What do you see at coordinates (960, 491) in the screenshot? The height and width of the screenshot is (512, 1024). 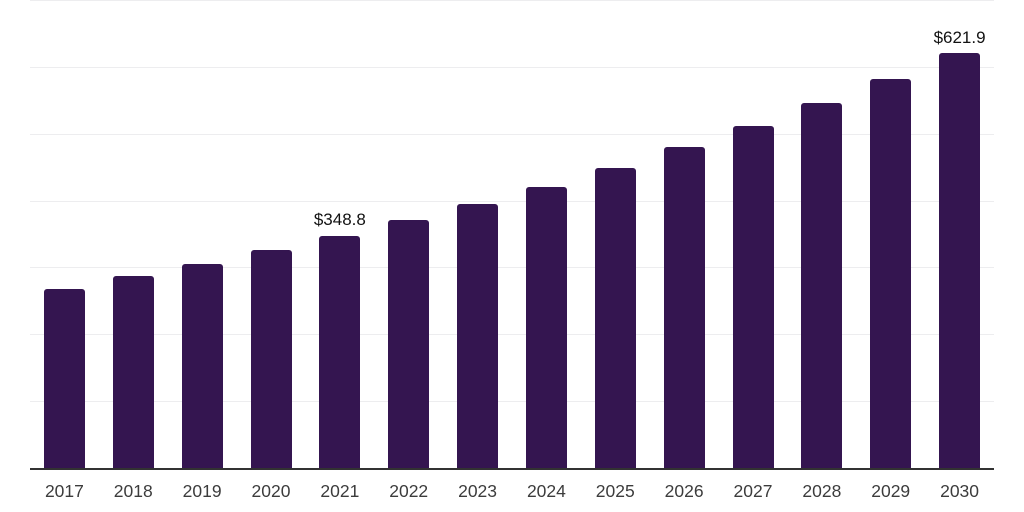 I see `x-tick-2030: 2030` at bounding box center [960, 491].